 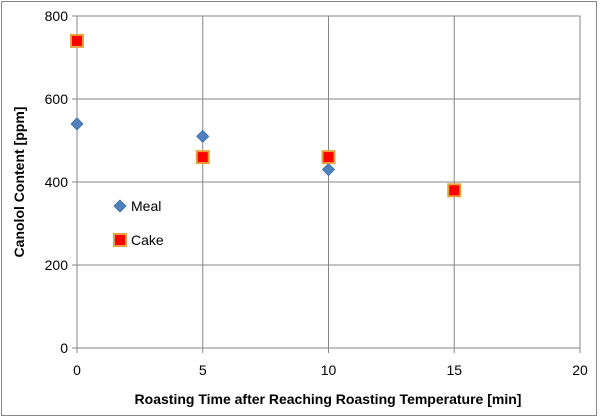 What do you see at coordinates (19, 182) in the screenshot?
I see `y-axis-title: Canolol Content [ppm]` at bounding box center [19, 182].